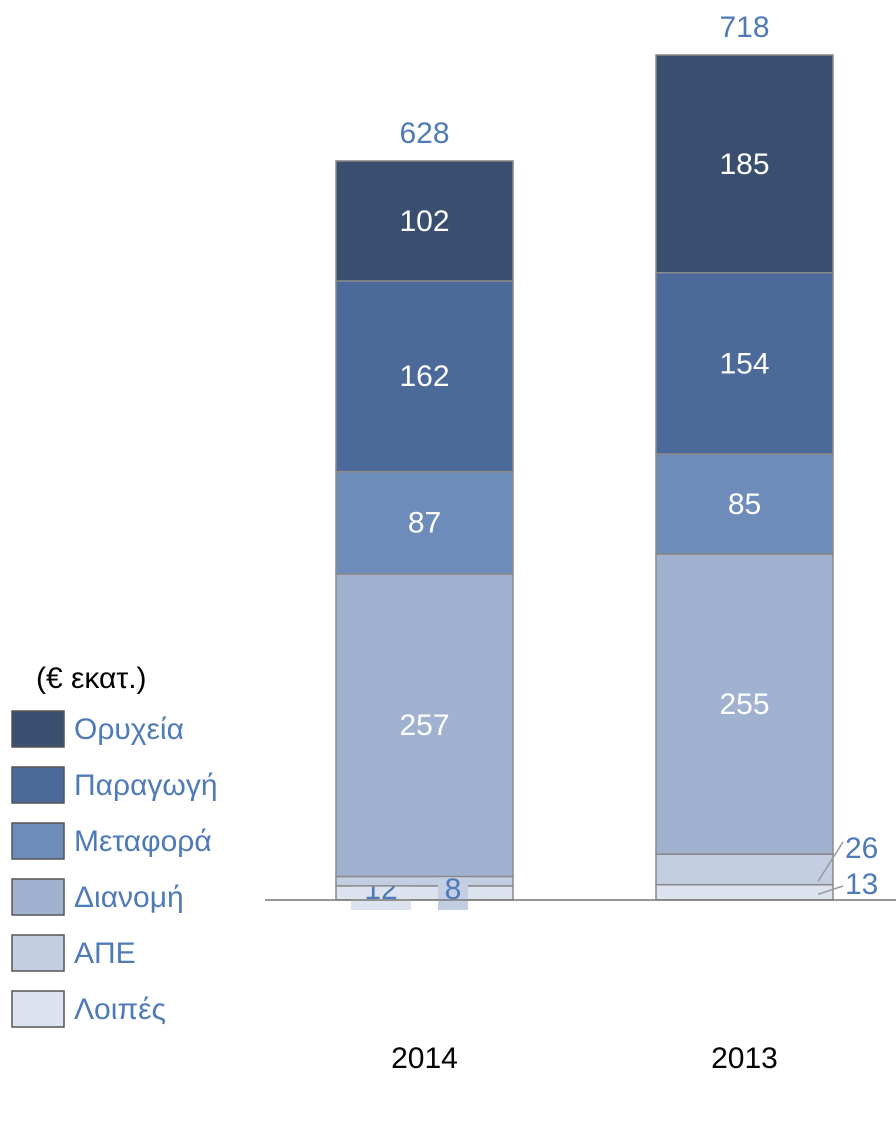  I want to click on value-label: 85, so click(744, 504).